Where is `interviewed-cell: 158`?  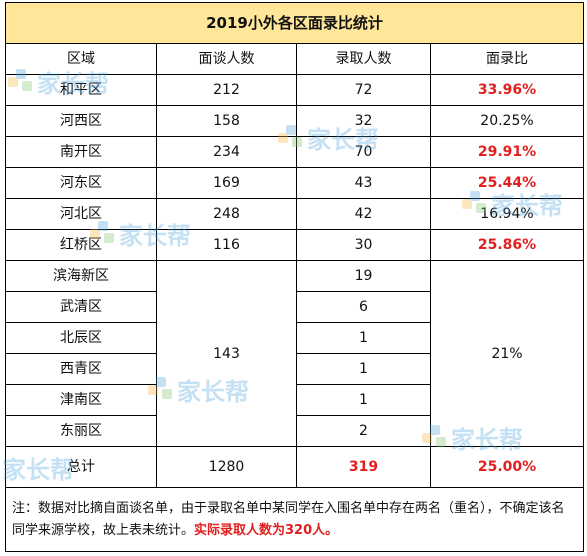
interviewed-cell: 158 is located at coordinates (226, 121).